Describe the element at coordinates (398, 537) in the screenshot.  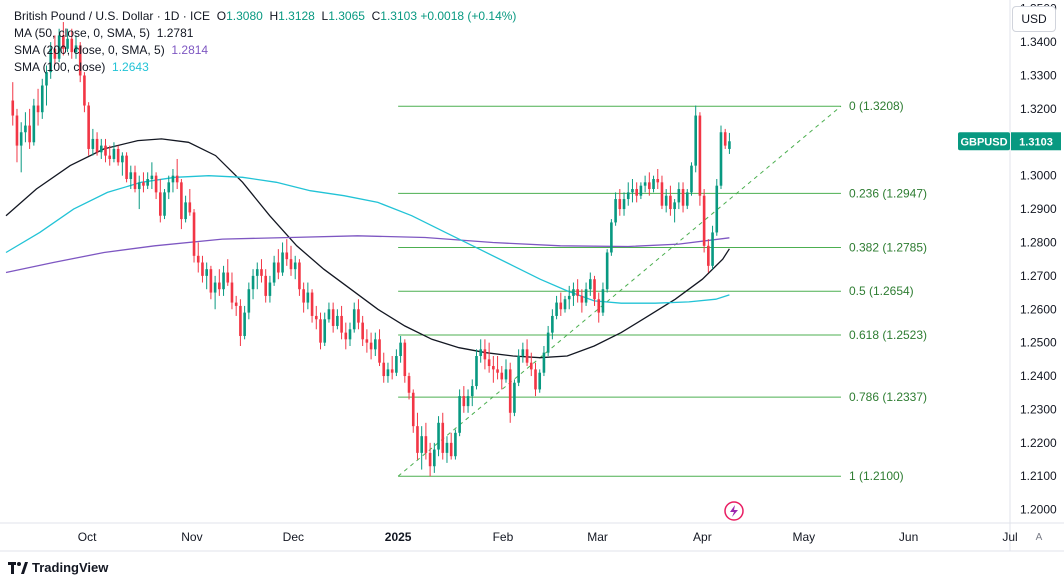
I see `x-tick-label: 2025` at that location.